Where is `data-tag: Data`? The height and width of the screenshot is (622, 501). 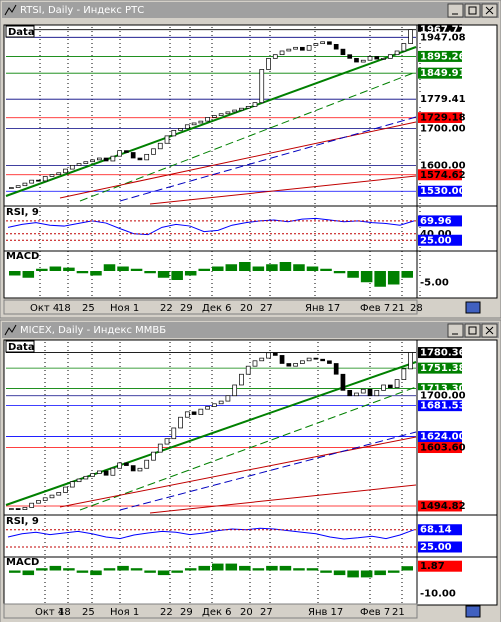
data-tag: Data is located at coordinates (21, 347).